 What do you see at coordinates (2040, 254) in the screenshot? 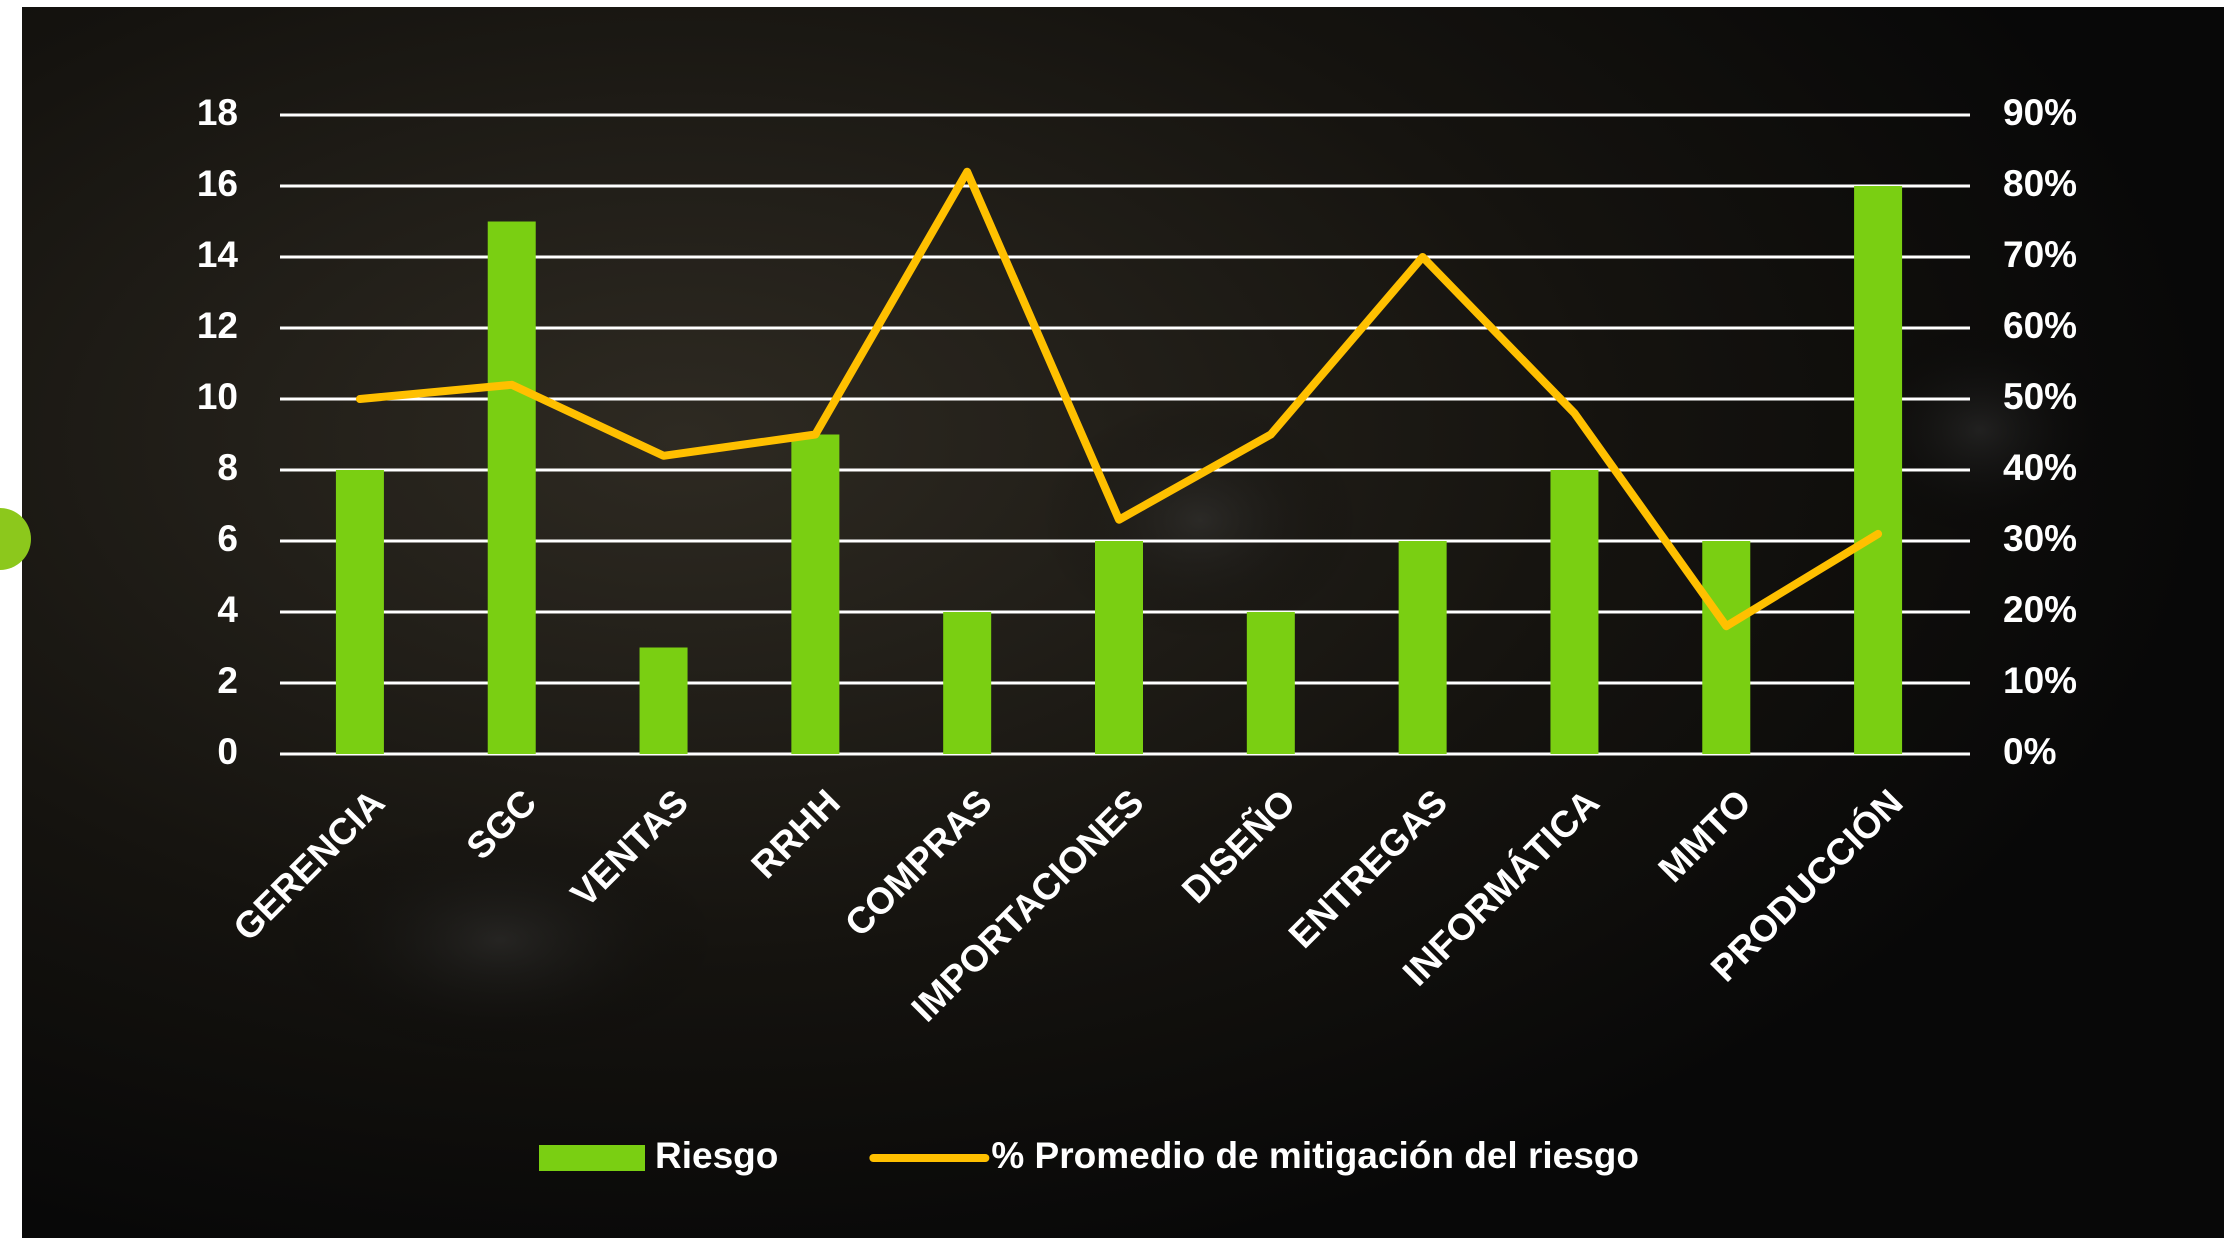
I see `y2-tick-label: 70%` at bounding box center [2040, 254].